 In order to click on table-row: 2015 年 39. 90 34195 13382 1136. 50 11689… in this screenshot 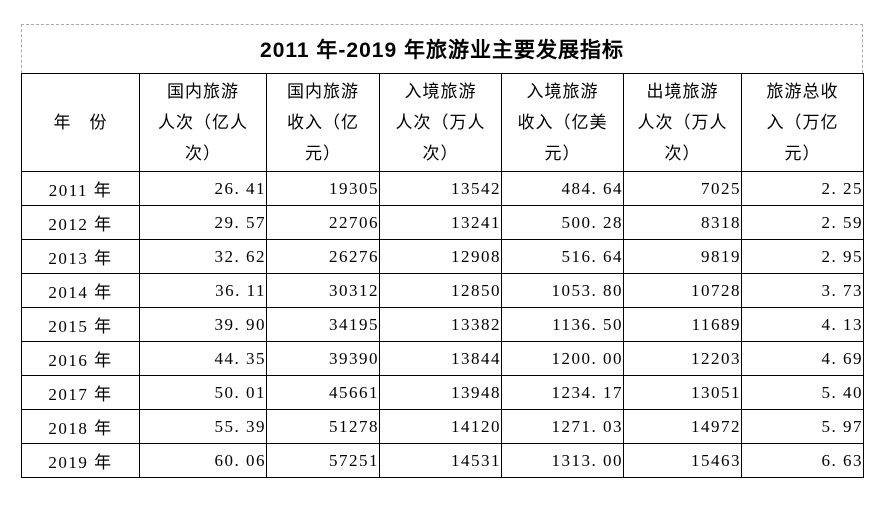, I will do `click(442, 324)`.